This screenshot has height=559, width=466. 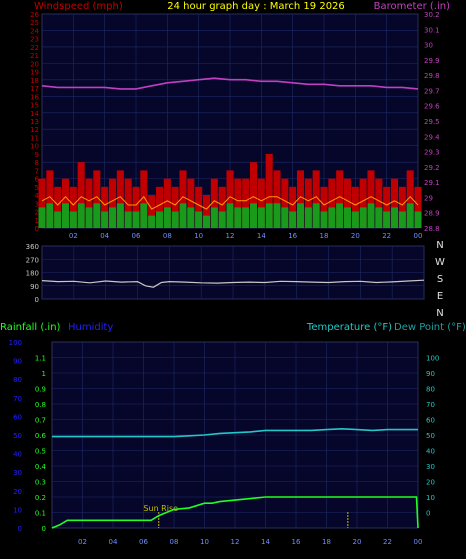 What do you see at coordinates (230, 83) in the screenshot?
I see `barometer-line` at bounding box center [230, 83].